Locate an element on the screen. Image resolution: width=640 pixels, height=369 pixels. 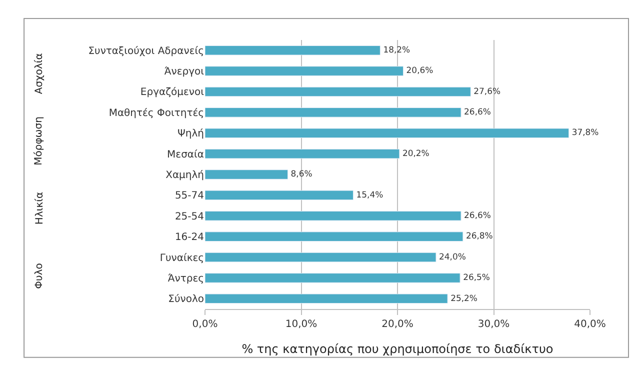
data-label: 25,2% is located at coordinates (464, 297).